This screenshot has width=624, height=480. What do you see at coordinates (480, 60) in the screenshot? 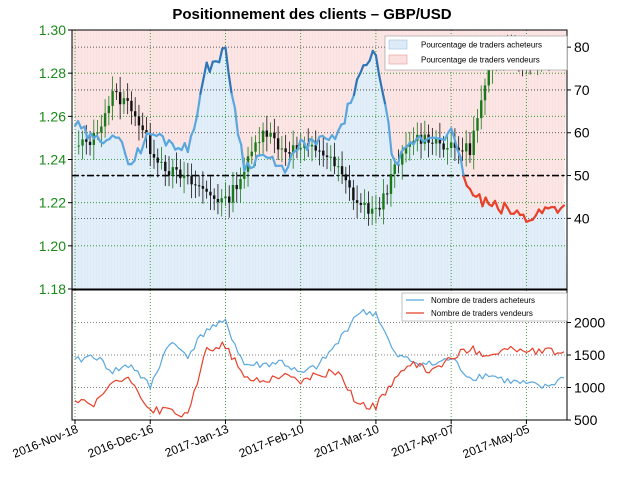
I see `legend-label-sellers-pct: Pourcentage de traders vendeurs` at bounding box center [480, 60].